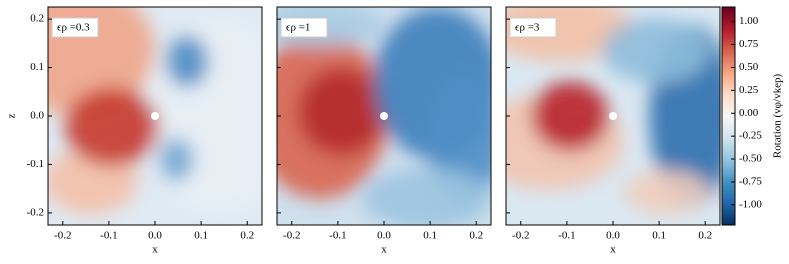  What do you see at coordinates (37, 19) in the screenshot?
I see `y-tick-label: 0.2` at bounding box center [37, 19].